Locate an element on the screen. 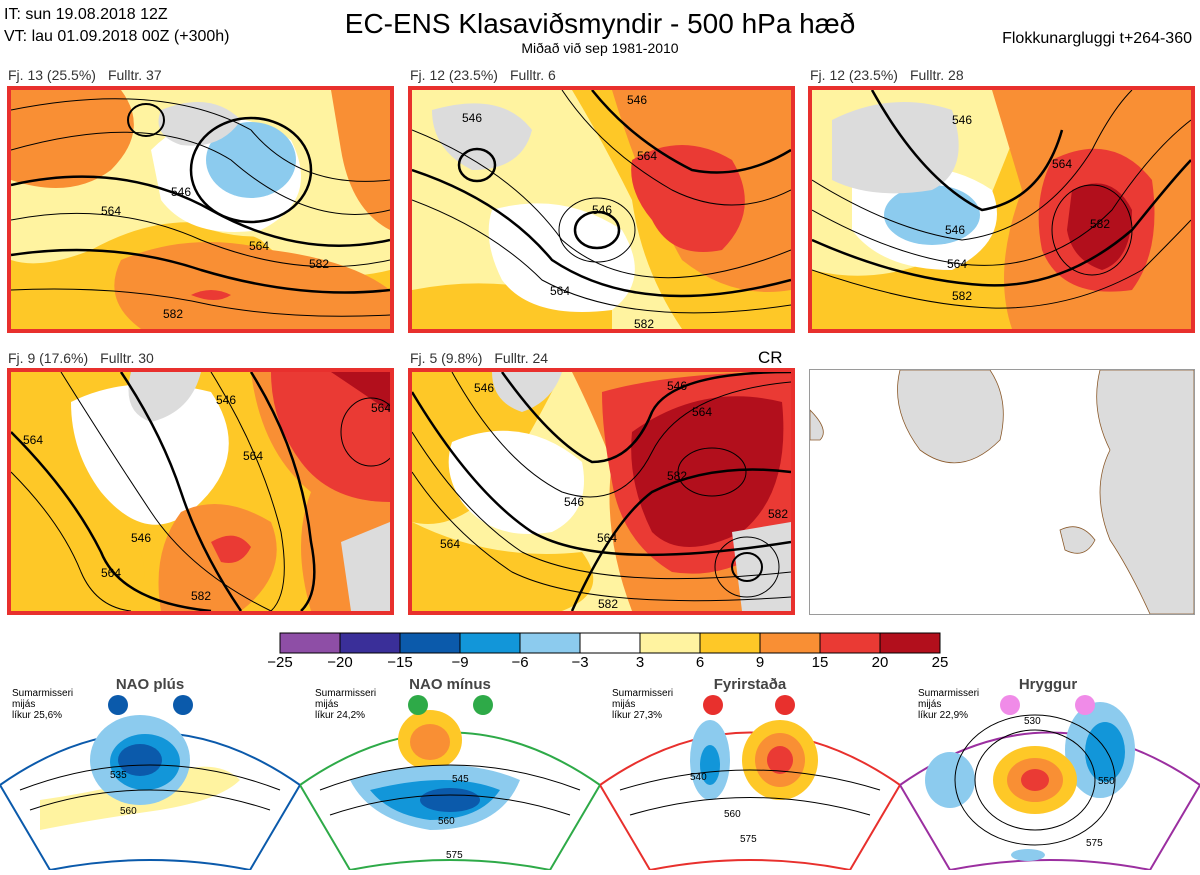  cluster-map-2: 546 546 564 546 564 582 is located at coordinates (601, 209).